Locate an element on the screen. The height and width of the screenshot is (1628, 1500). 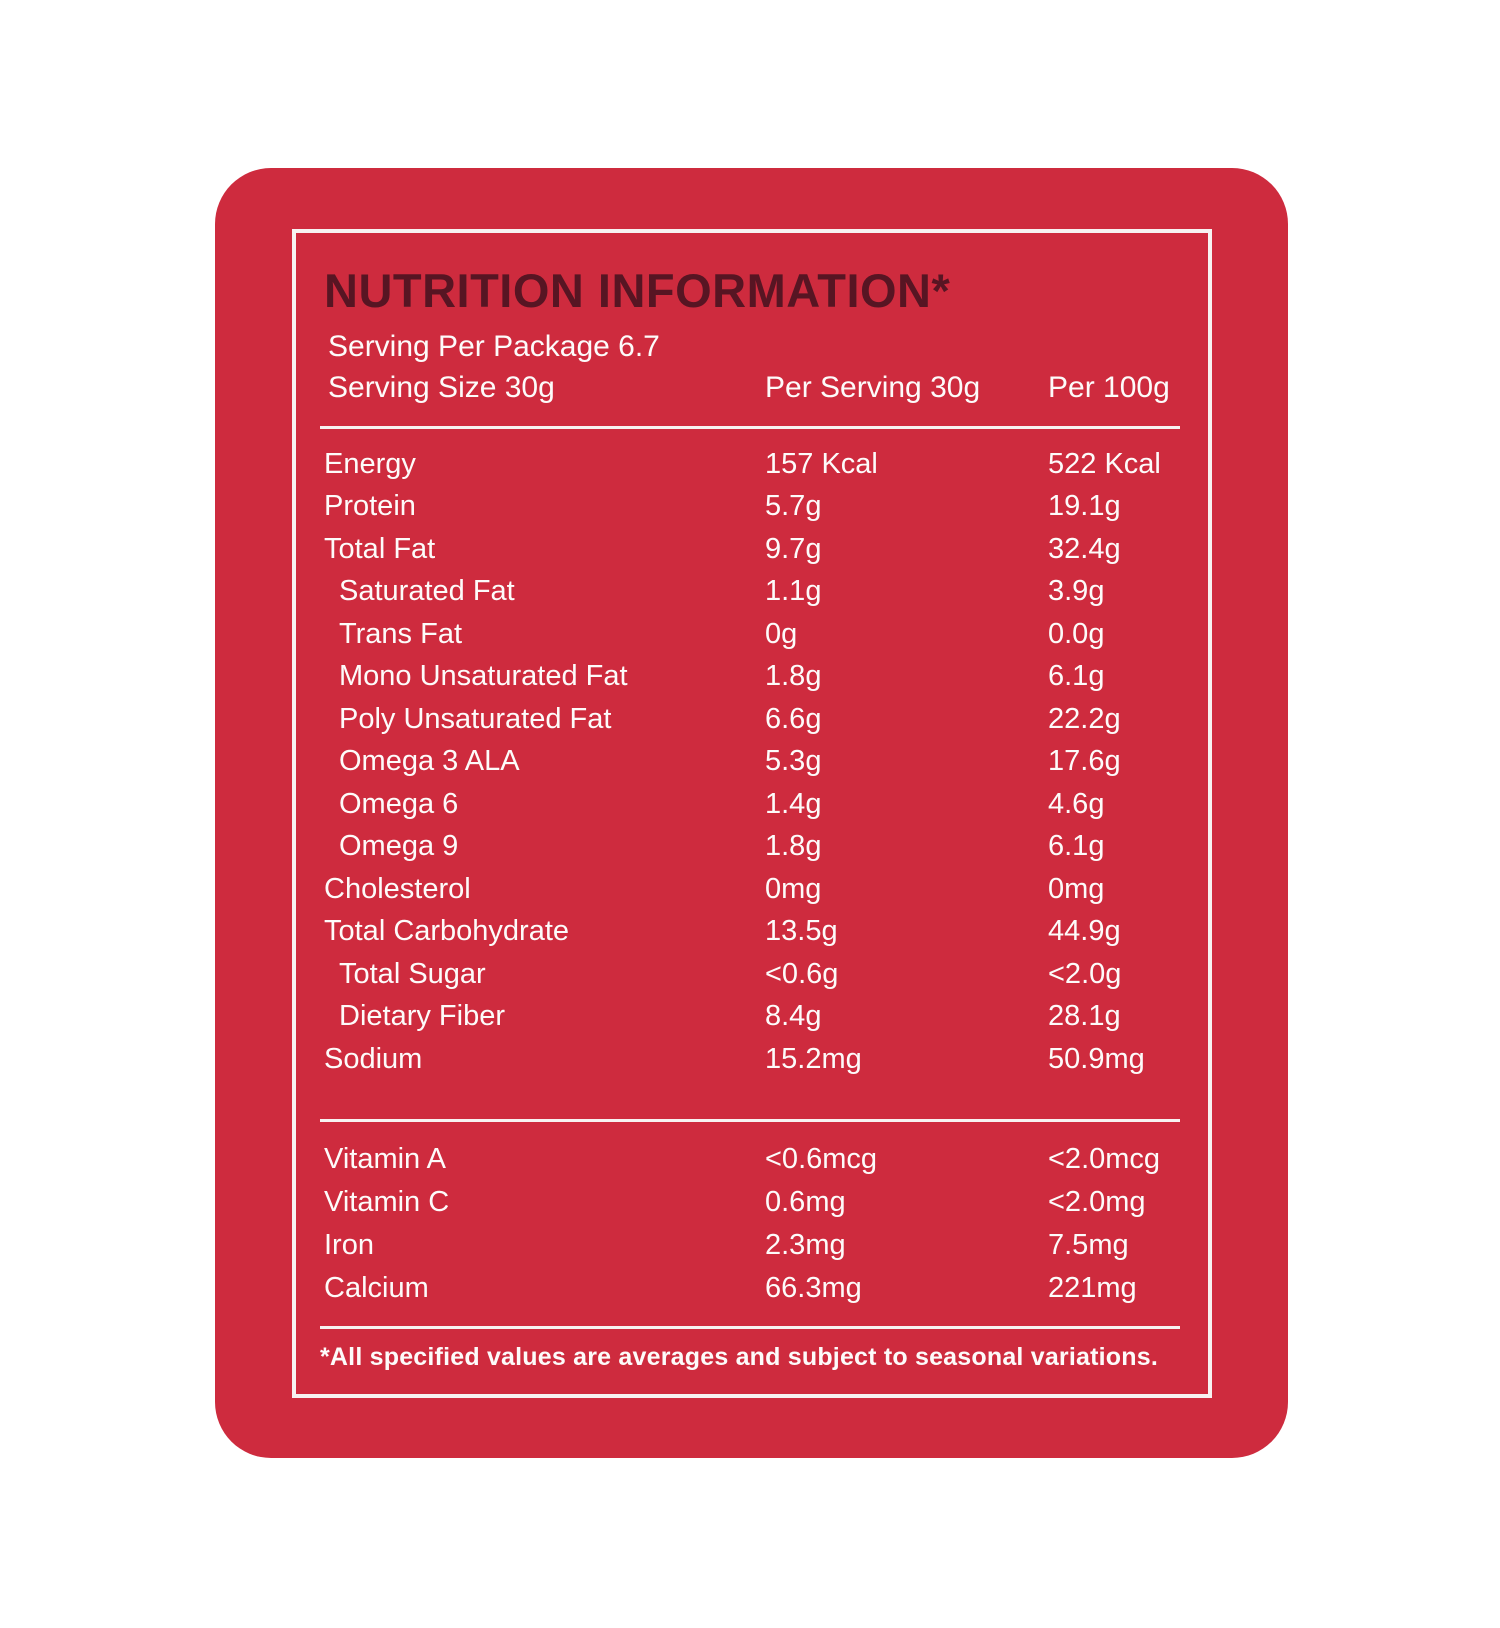
per-serving-value: 0g is located at coordinates (781, 633).